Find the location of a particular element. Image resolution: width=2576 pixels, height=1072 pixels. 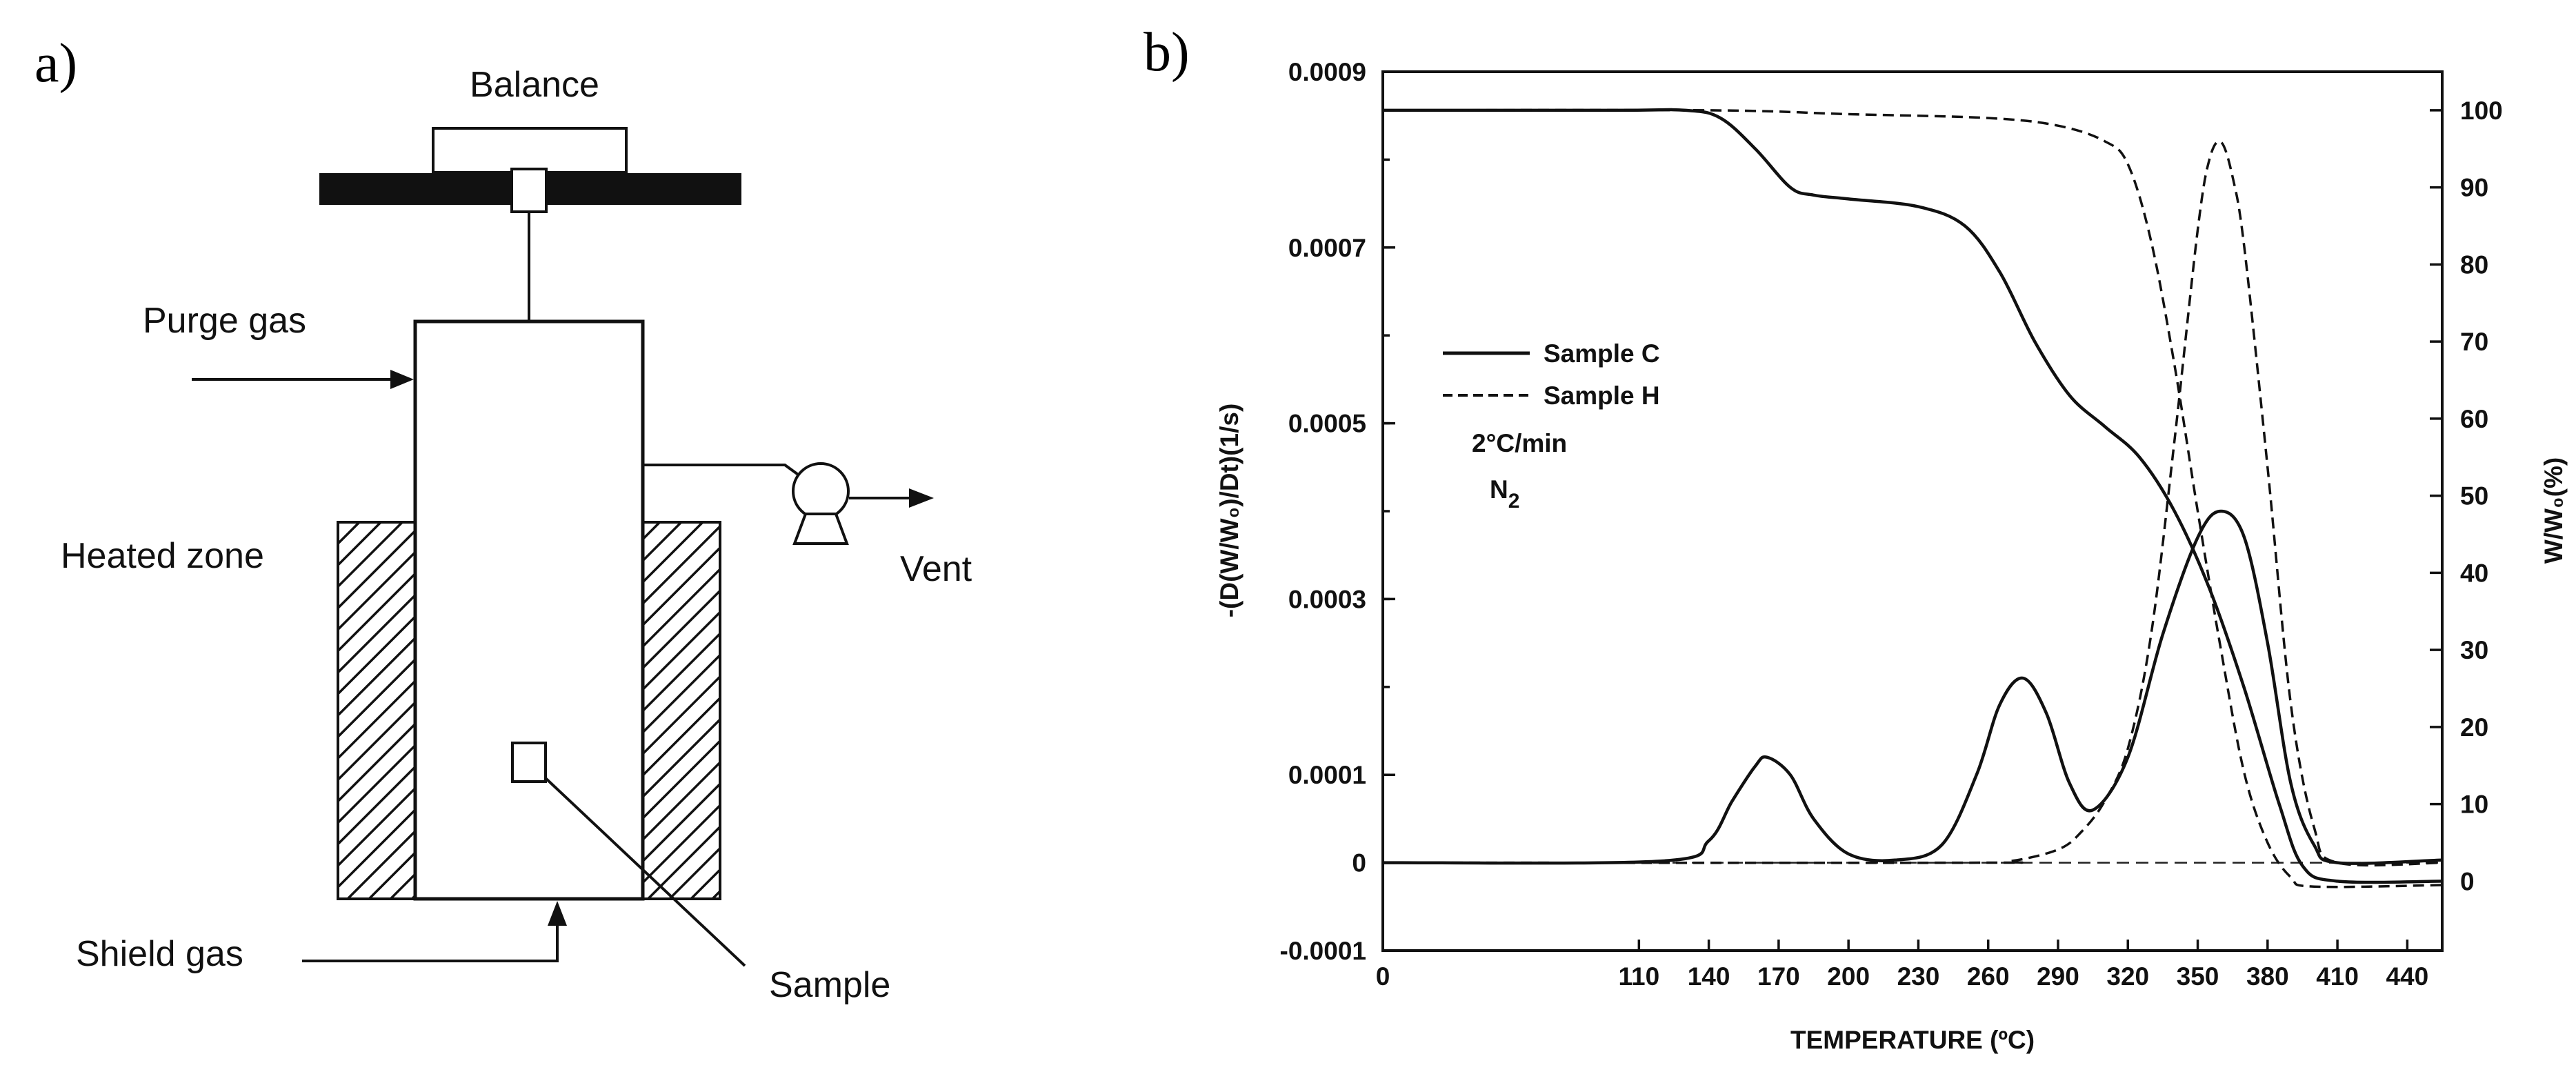

x-tick-label: 320 is located at coordinates (2127, 976).